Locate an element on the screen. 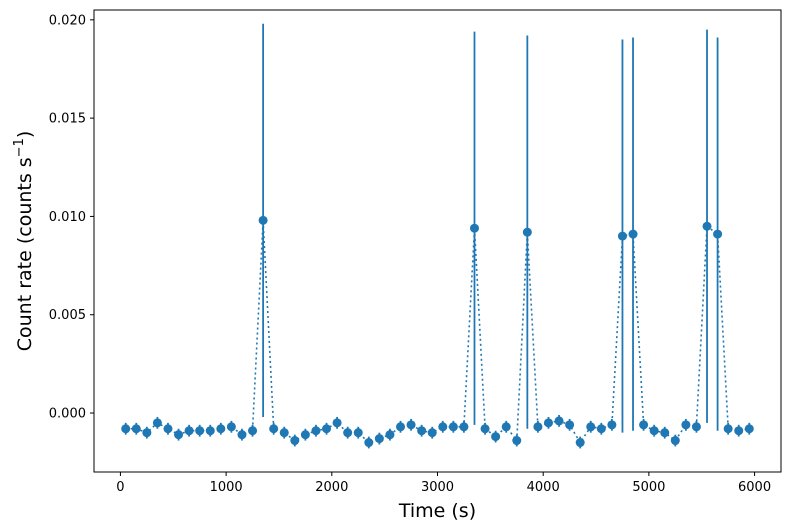 The height and width of the screenshot is (531, 800). y-tick-label: 0.005 is located at coordinates (67, 315).